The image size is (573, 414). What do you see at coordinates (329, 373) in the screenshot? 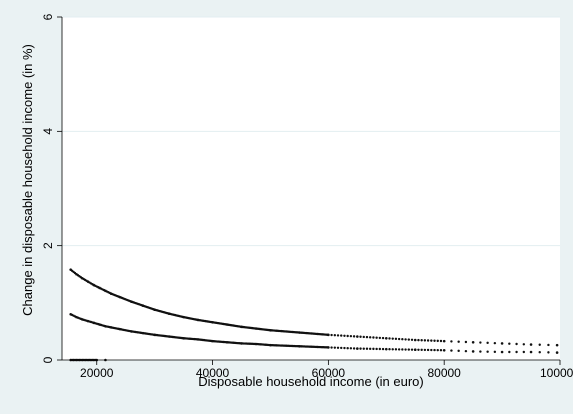
I see `x-tick-label: 60000` at bounding box center [329, 373].